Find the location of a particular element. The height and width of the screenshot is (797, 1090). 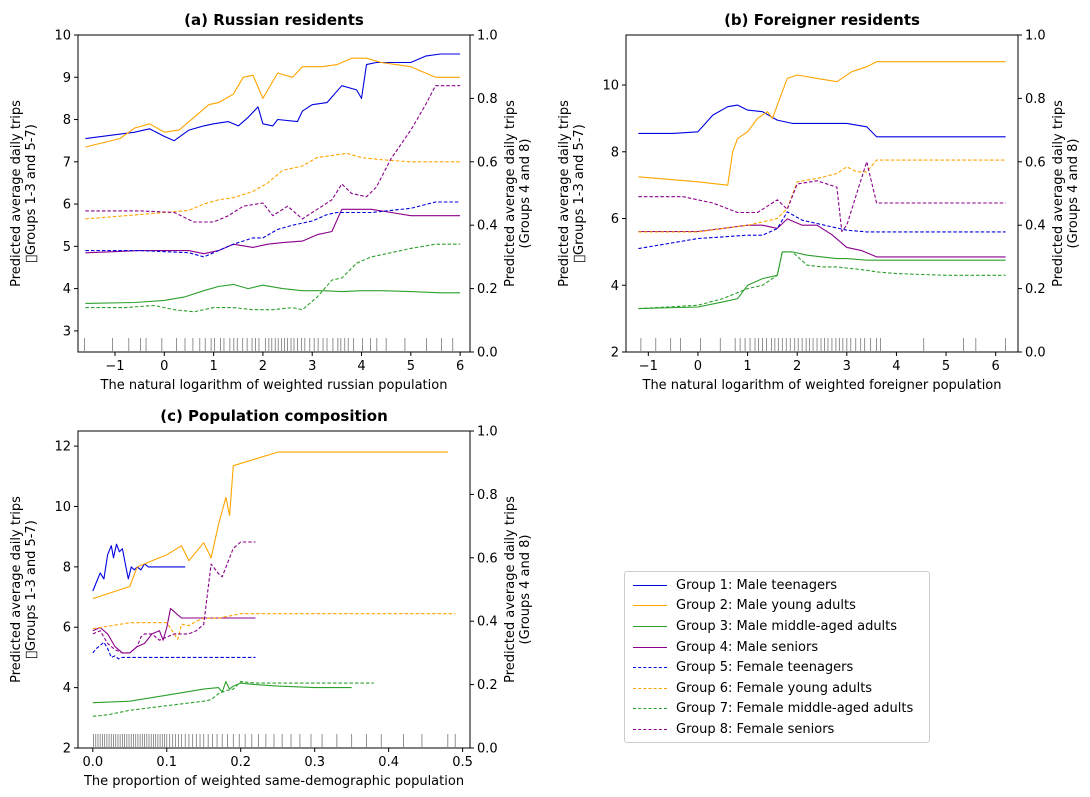

legend-item-group-6: Group 6: Female young adults is located at coordinates (777, 688).